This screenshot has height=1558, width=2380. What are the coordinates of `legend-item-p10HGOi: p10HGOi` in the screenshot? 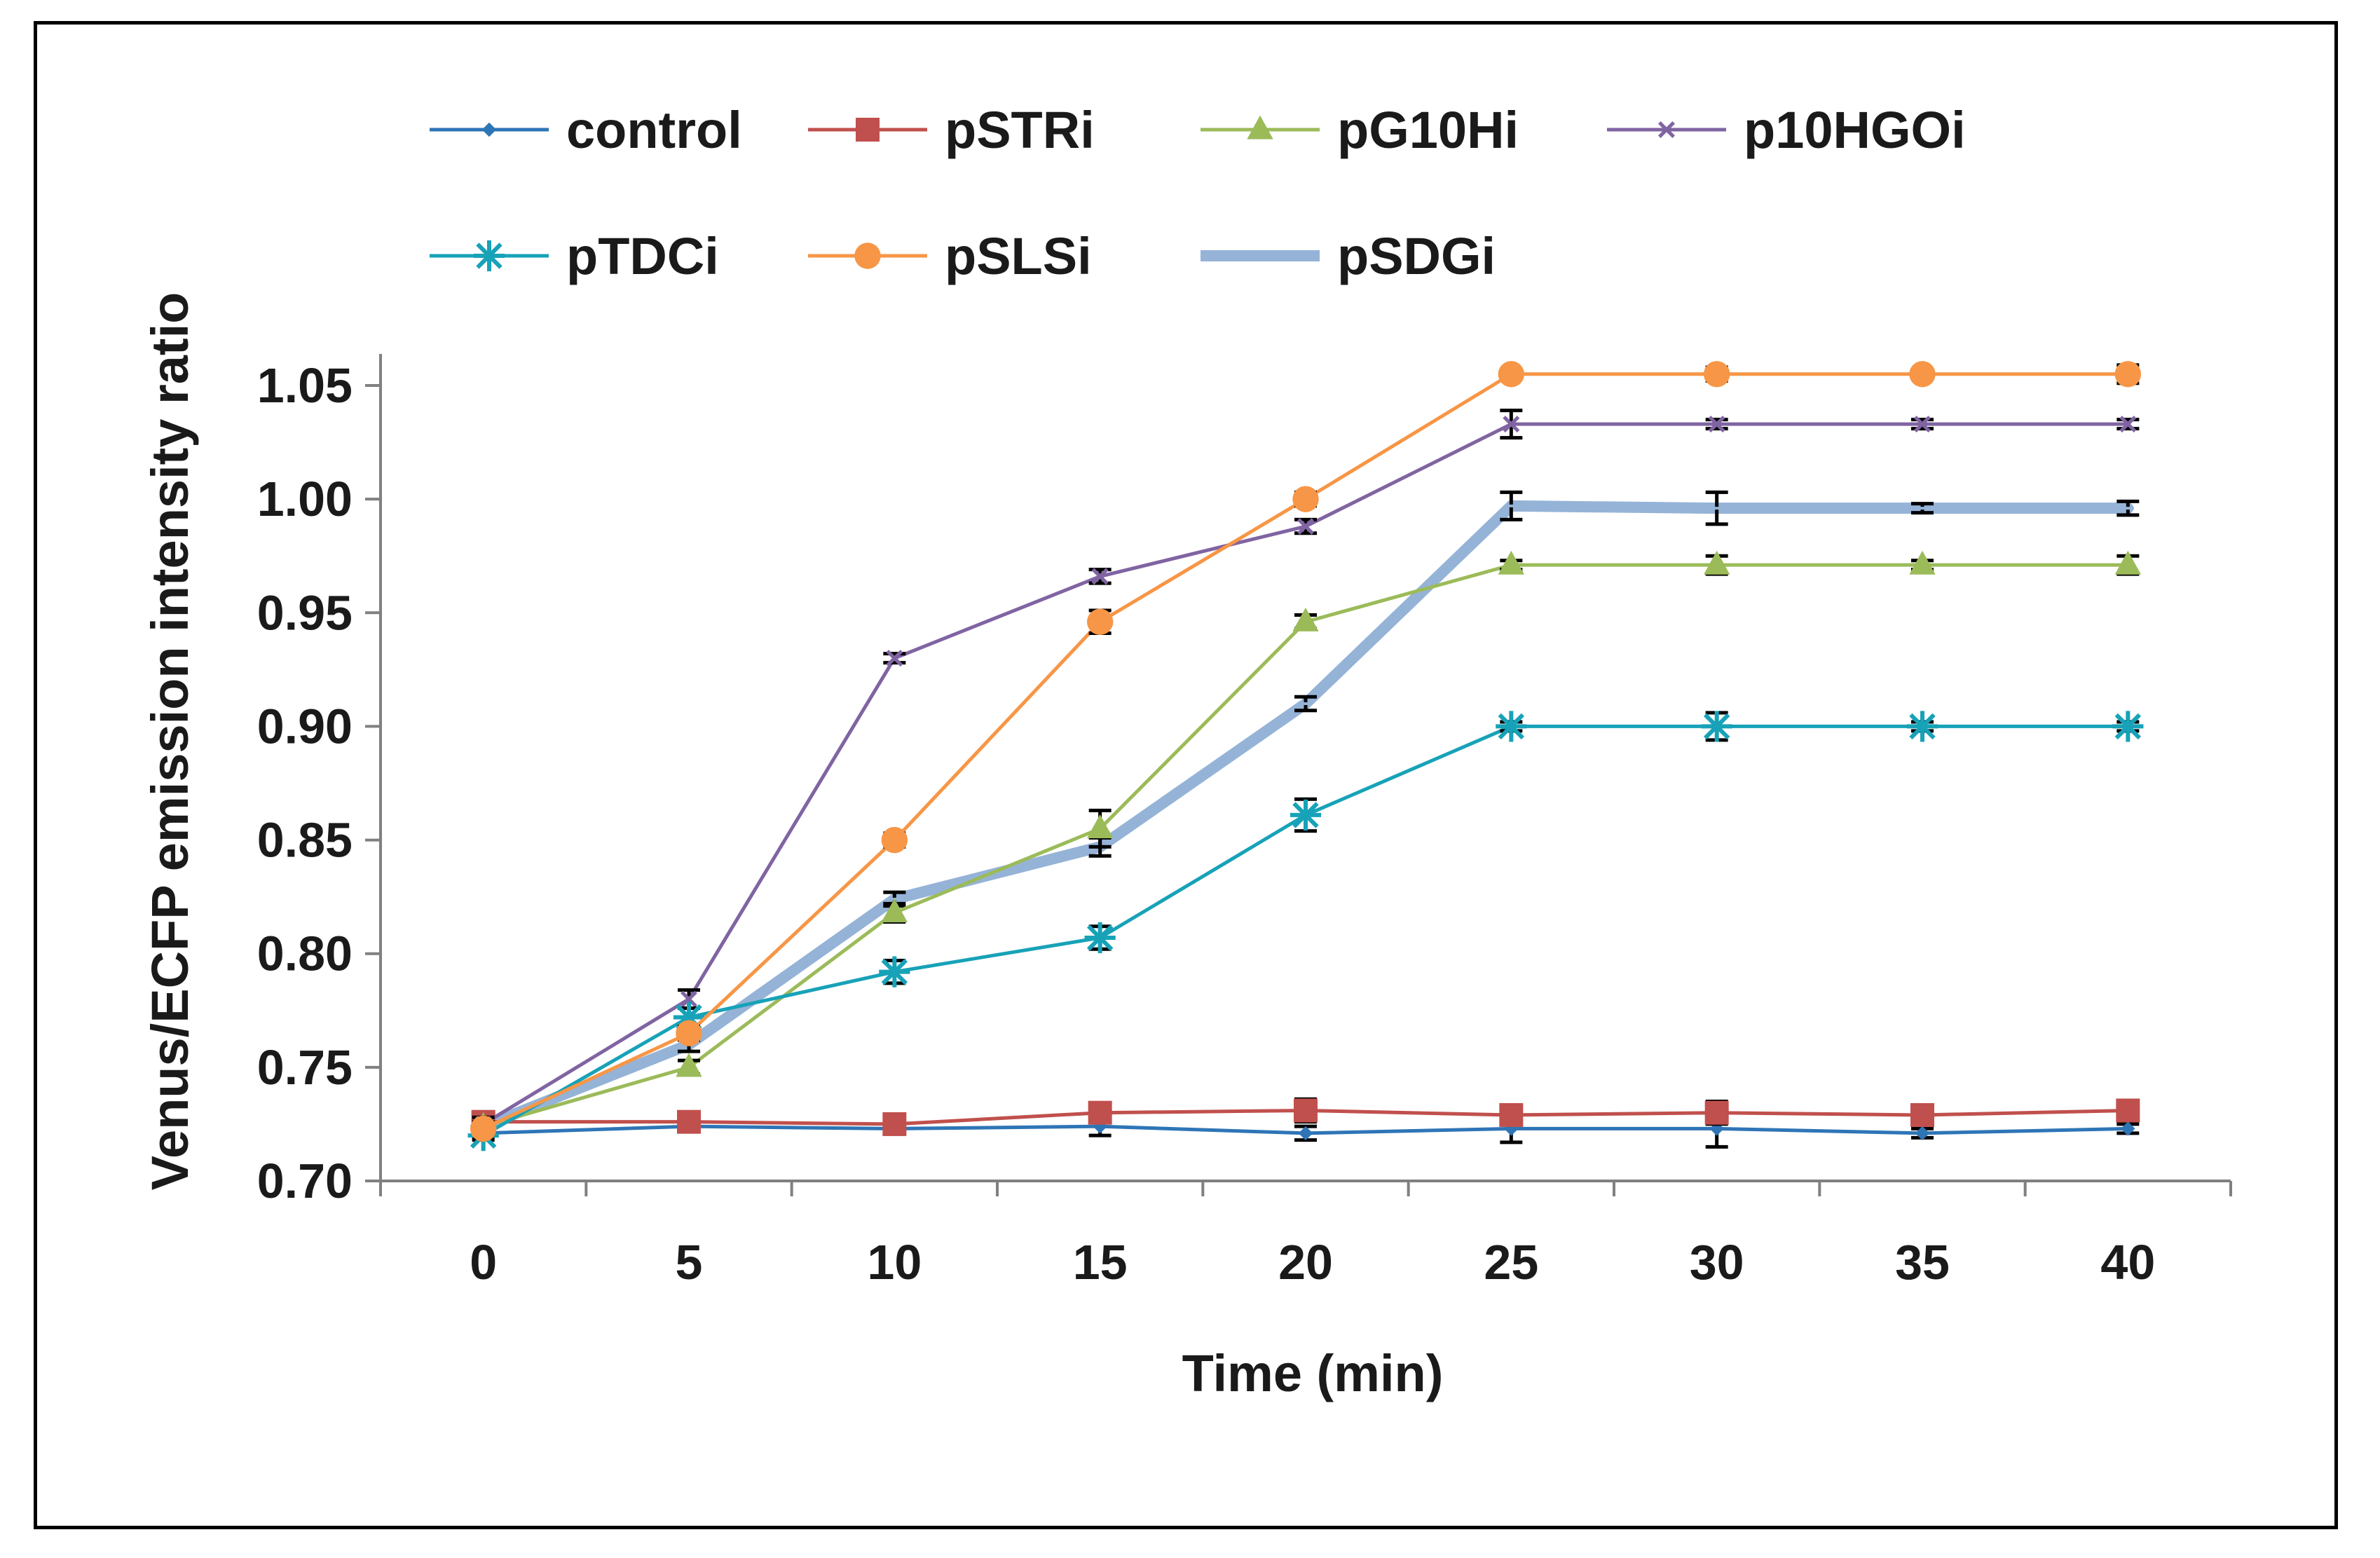 It's located at (1786, 130).